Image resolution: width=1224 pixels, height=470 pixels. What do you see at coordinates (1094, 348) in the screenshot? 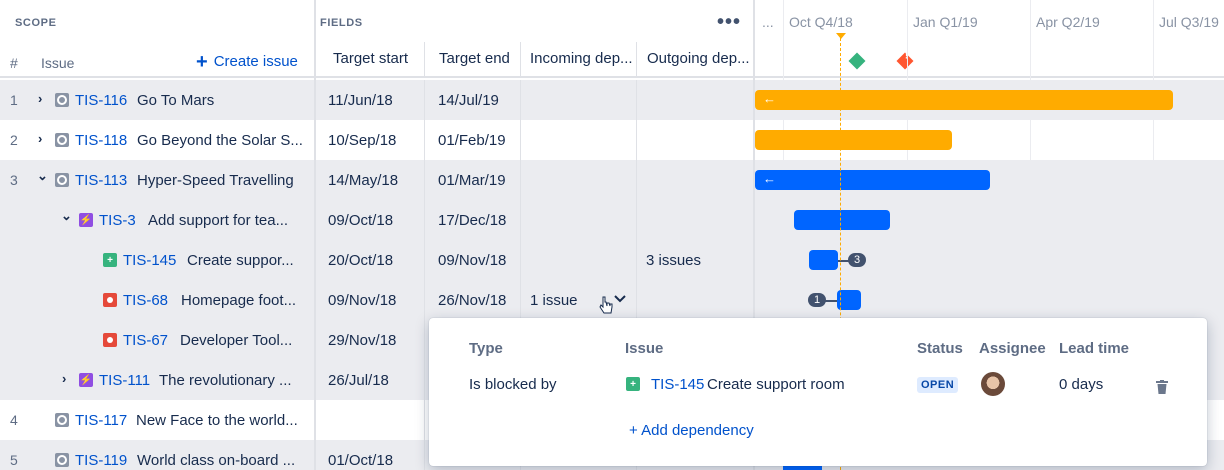
I see `popup-header-lead-time: Lead time` at bounding box center [1094, 348].